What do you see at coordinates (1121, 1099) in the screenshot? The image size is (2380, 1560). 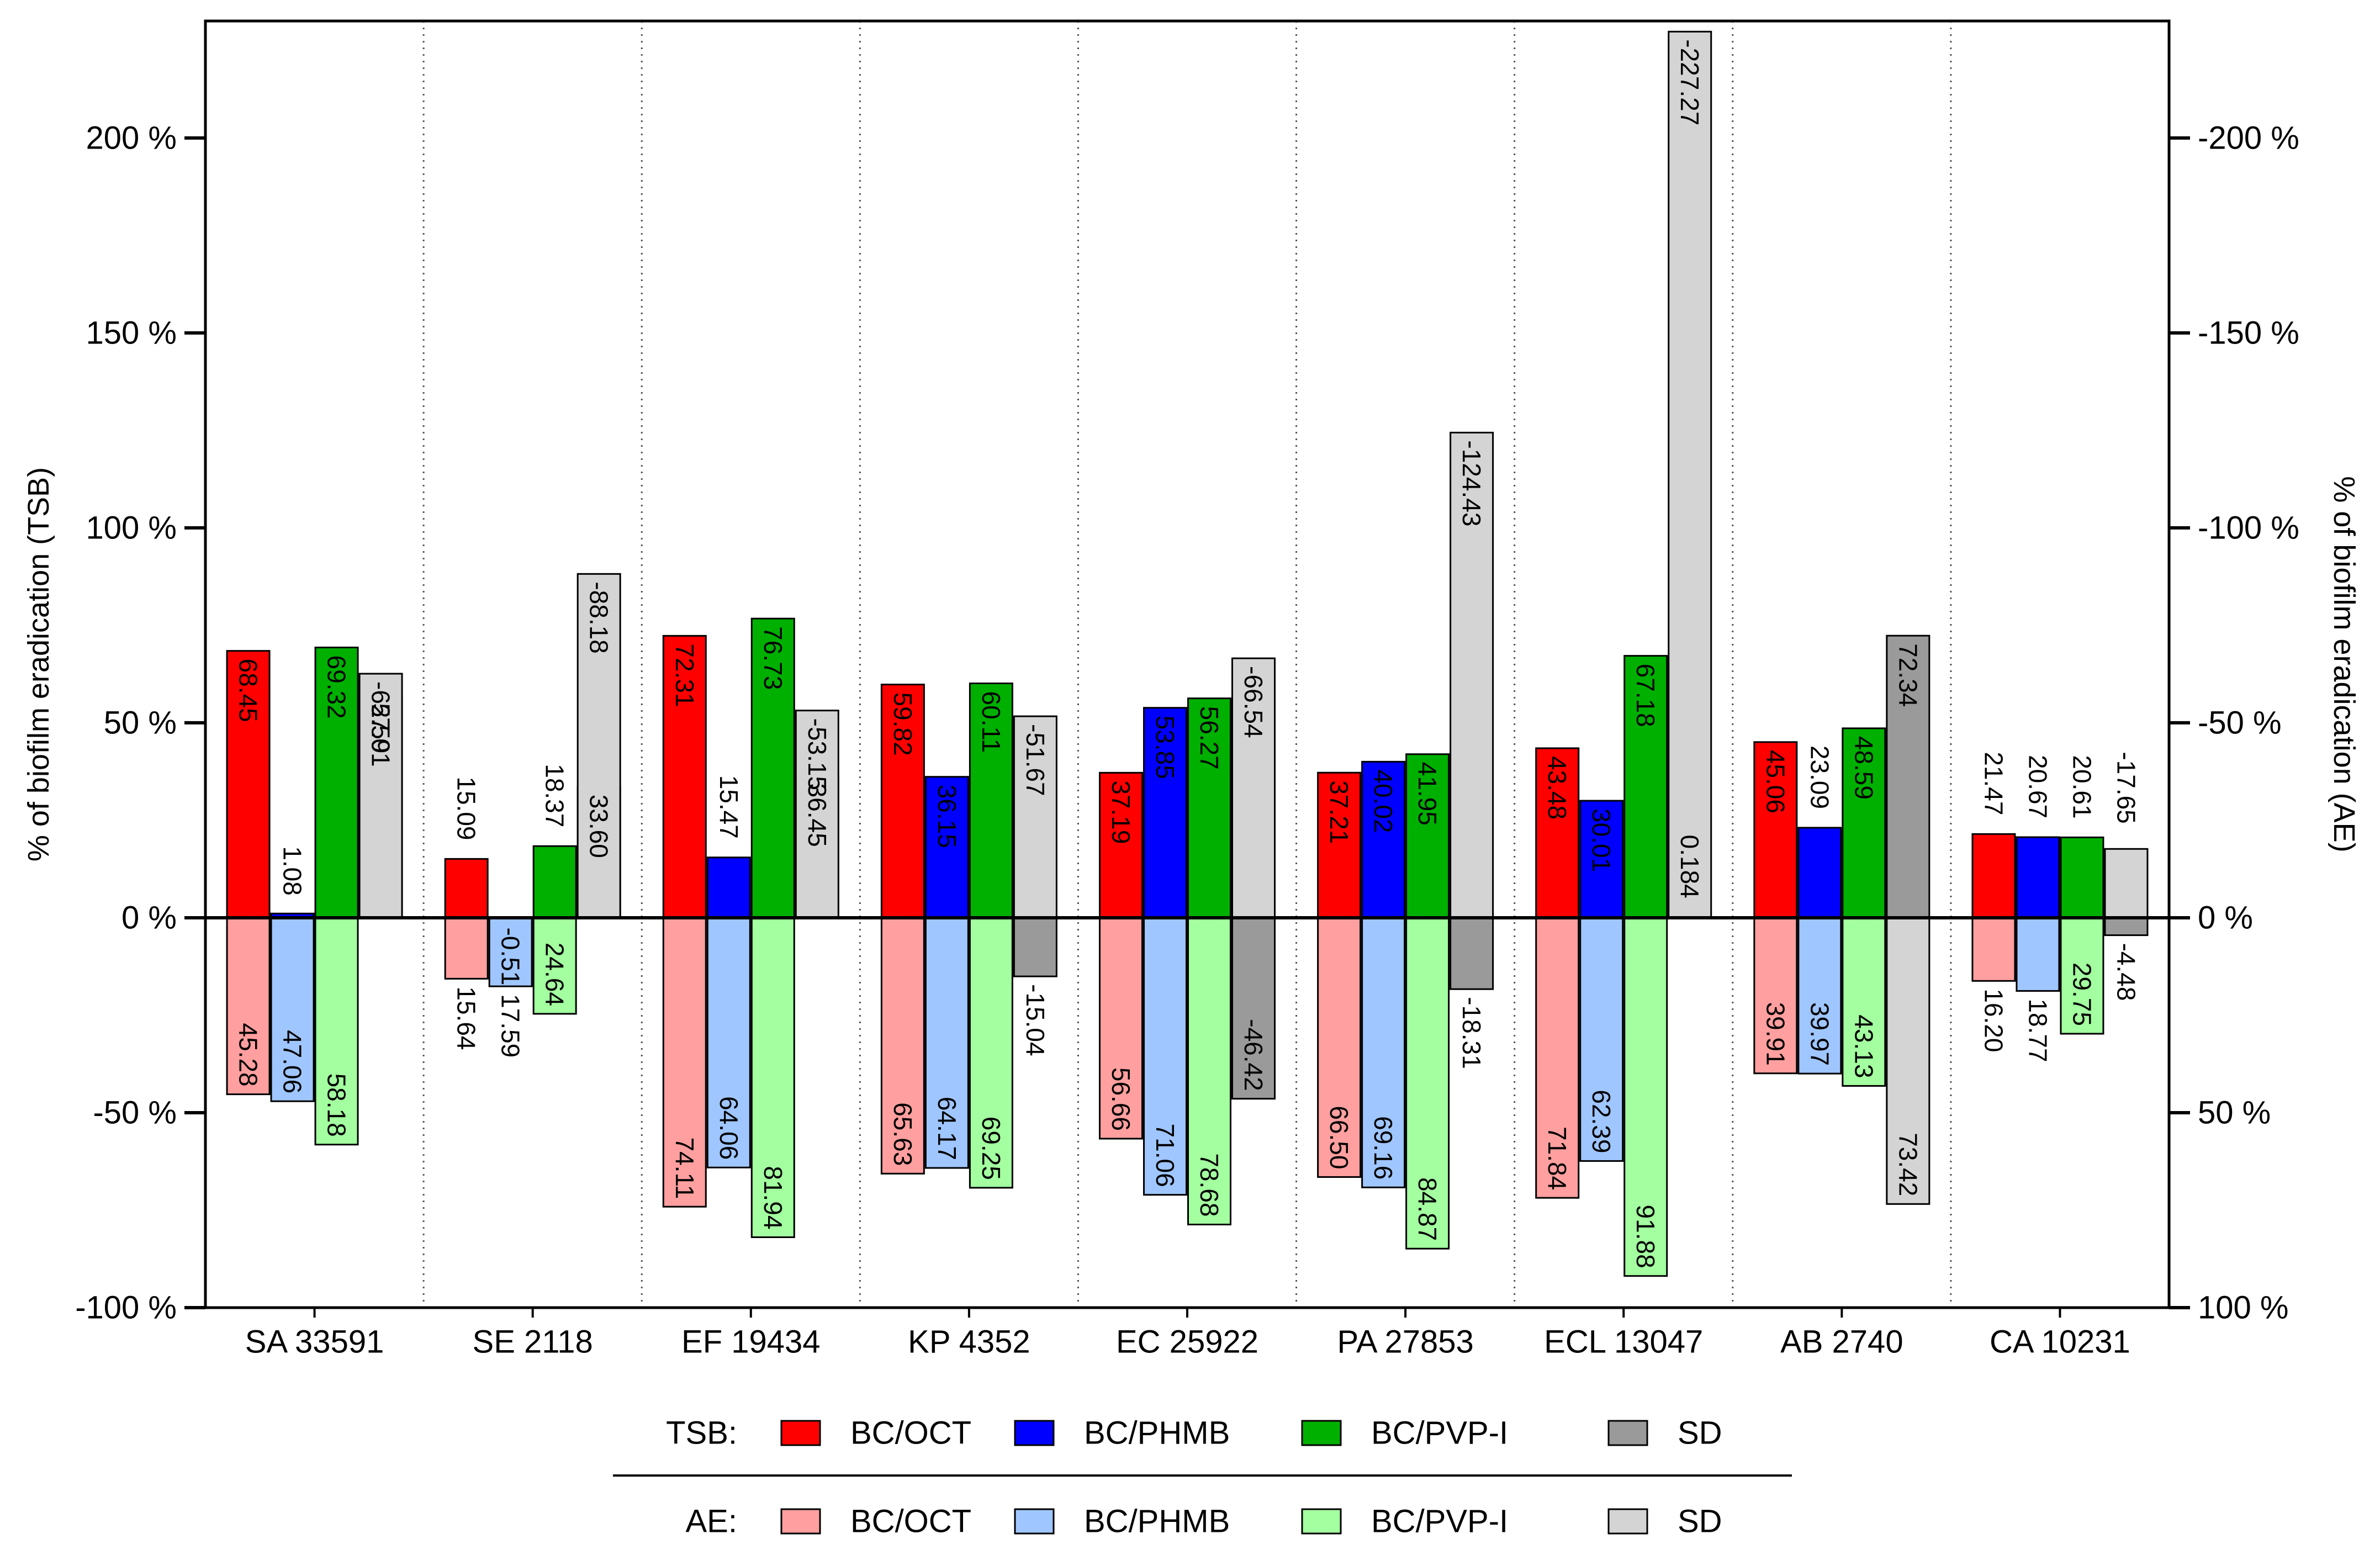 I see `bar-value-label: 56.66` at bounding box center [1121, 1099].